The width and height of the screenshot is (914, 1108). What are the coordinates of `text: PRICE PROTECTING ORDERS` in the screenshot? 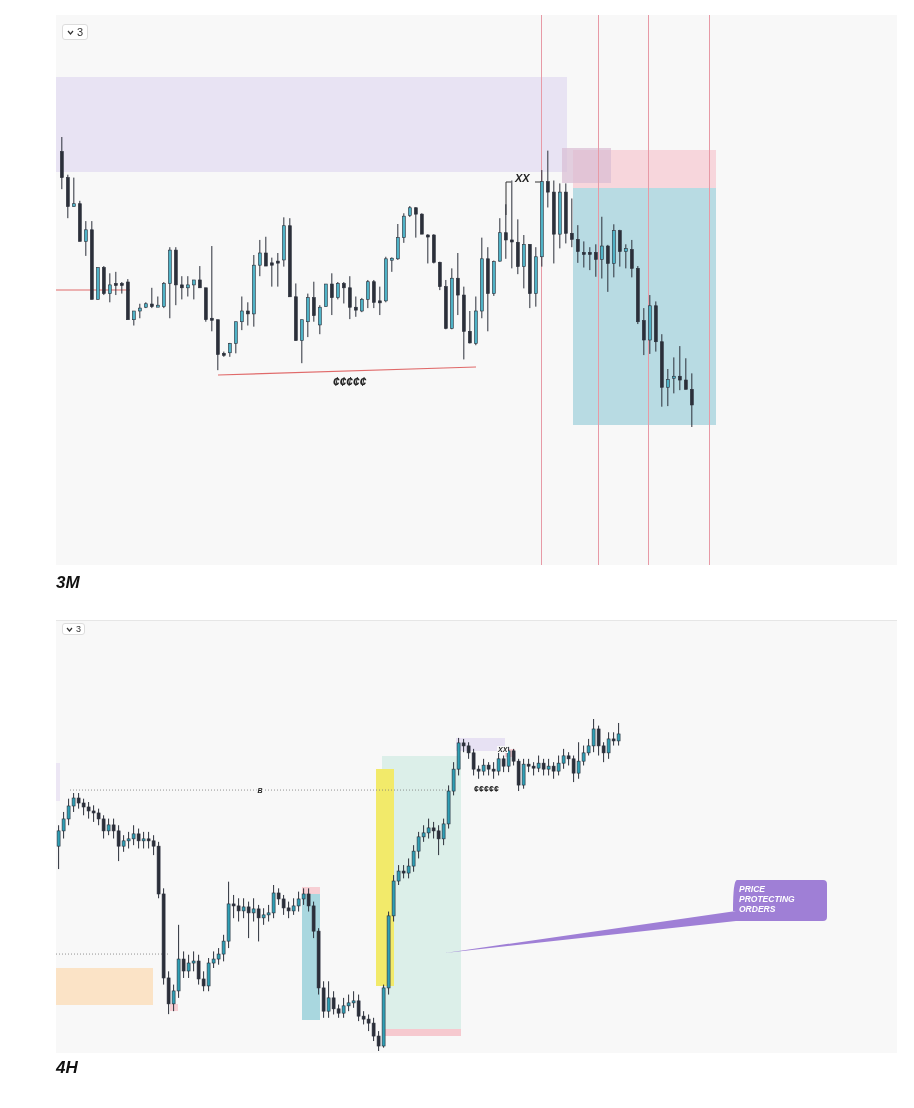 It's located at (767, 899).